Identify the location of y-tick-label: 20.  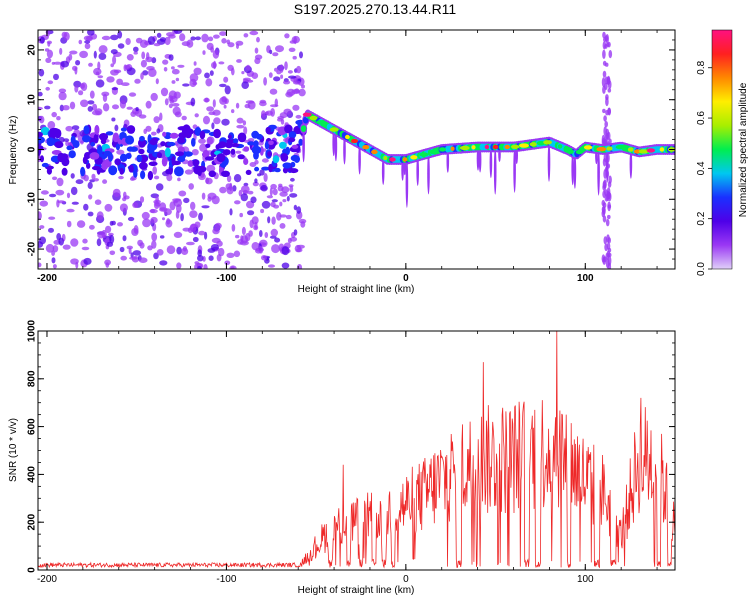
(32, 50).